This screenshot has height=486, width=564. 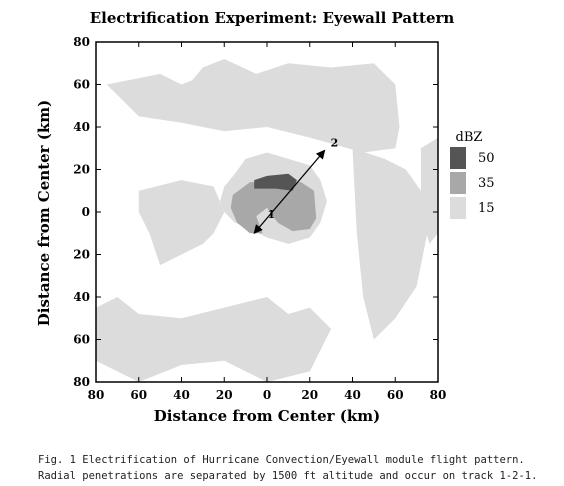 I want to click on x-axis-label: Distance from Center (km), so click(x=267, y=416).